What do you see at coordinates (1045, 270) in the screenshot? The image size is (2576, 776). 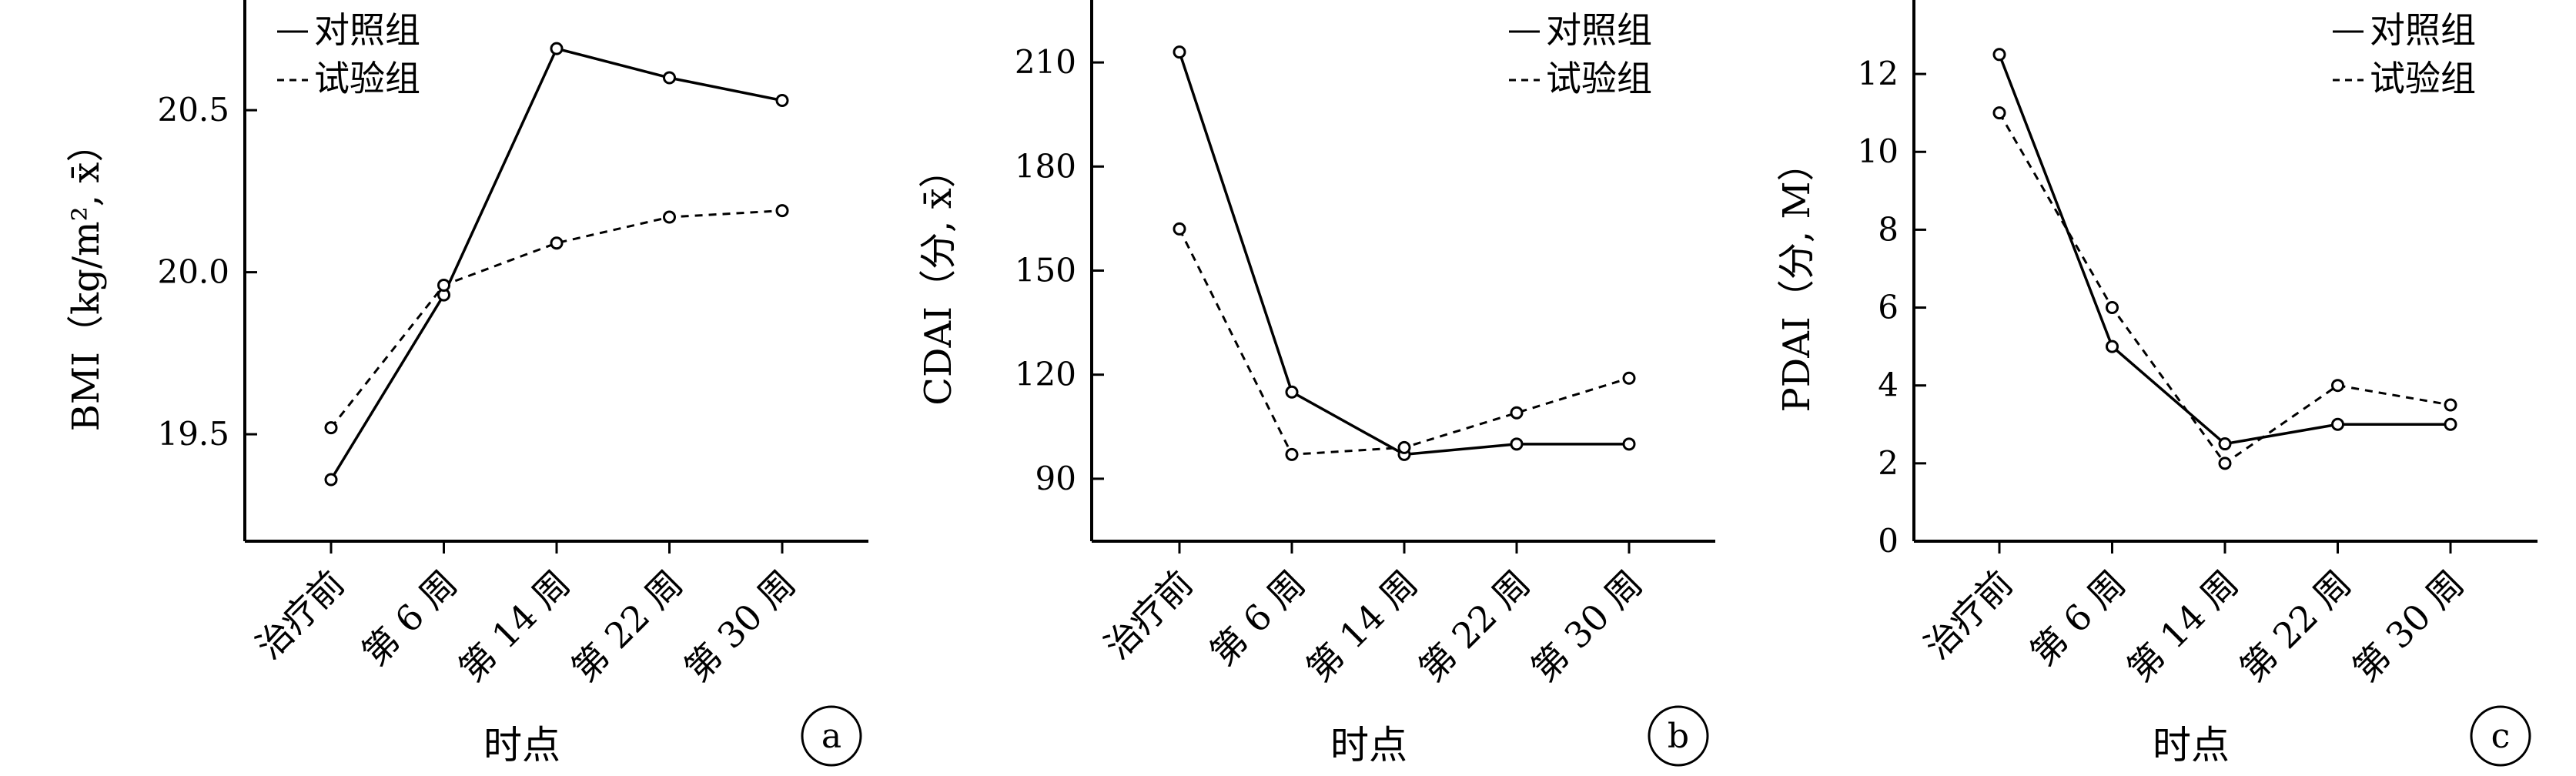 I see `y-tick-label: 150` at bounding box center [1045, 270].